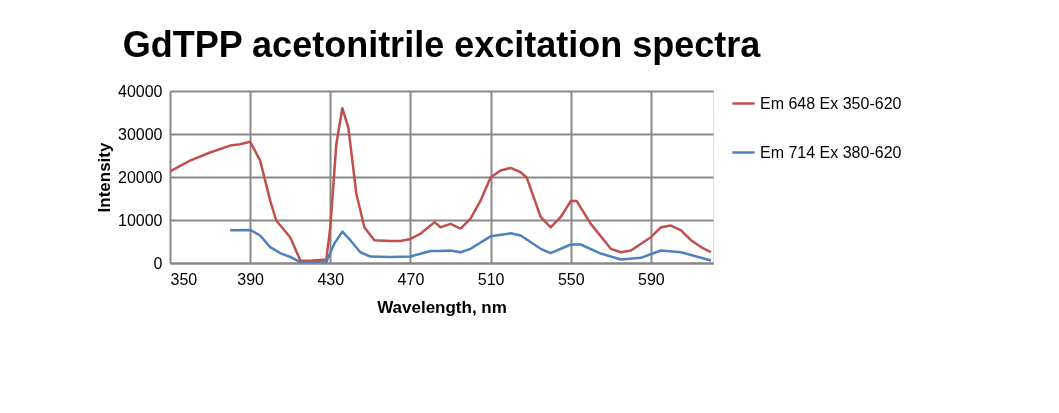 This screenshot has height=413, width=1059. What do you see at coordinates (105, 177) in the screenshot?
I see `y-axis-title: Intensity` at bounding box center [105, 177].